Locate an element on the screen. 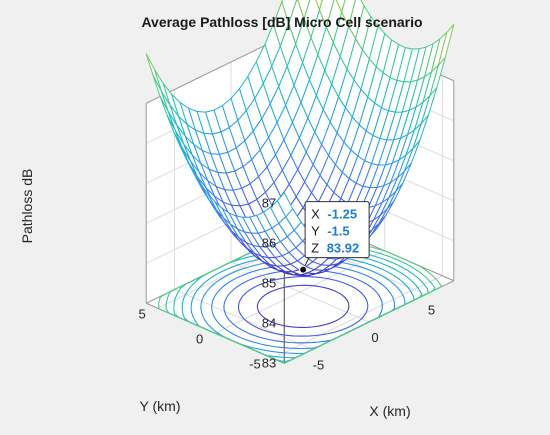  x-tick-label: -5 is located at coordinates (319, 365).